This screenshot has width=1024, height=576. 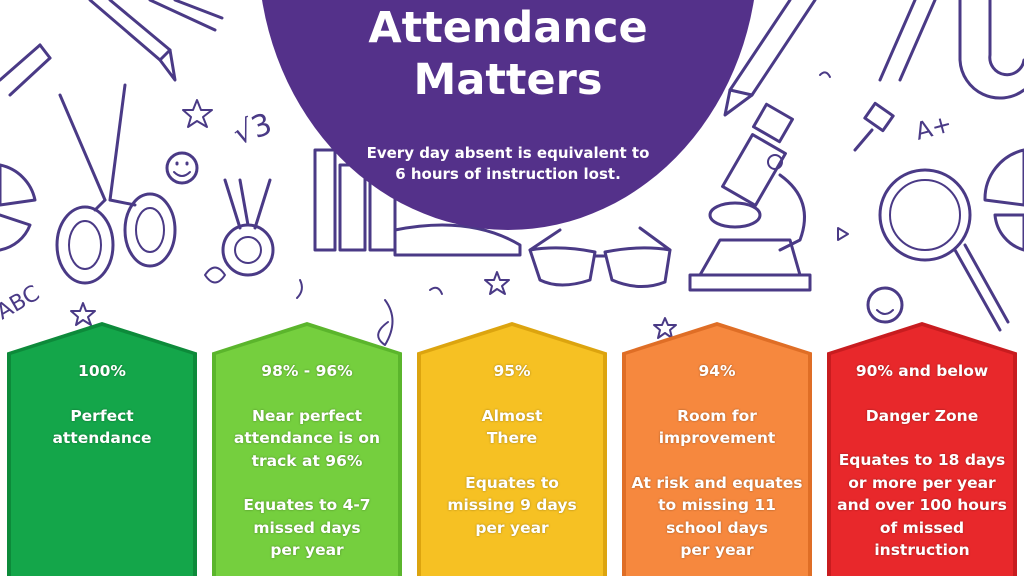 What do you see at coordinates (944, 250) in the screenshot?
I see `magnifier-icon` at bounding box center [944, 250].